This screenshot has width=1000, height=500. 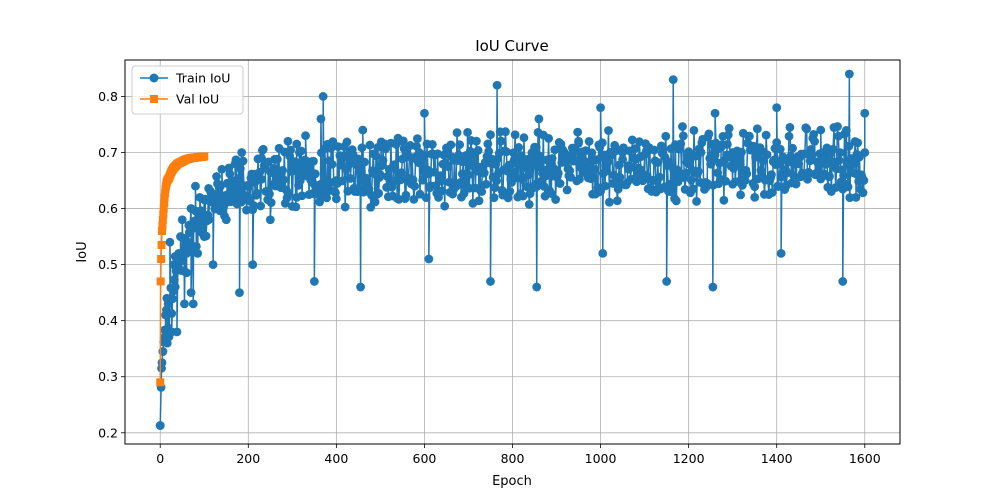 I want to click on y-tick-label: 0.4, so click(x=108, y=320).